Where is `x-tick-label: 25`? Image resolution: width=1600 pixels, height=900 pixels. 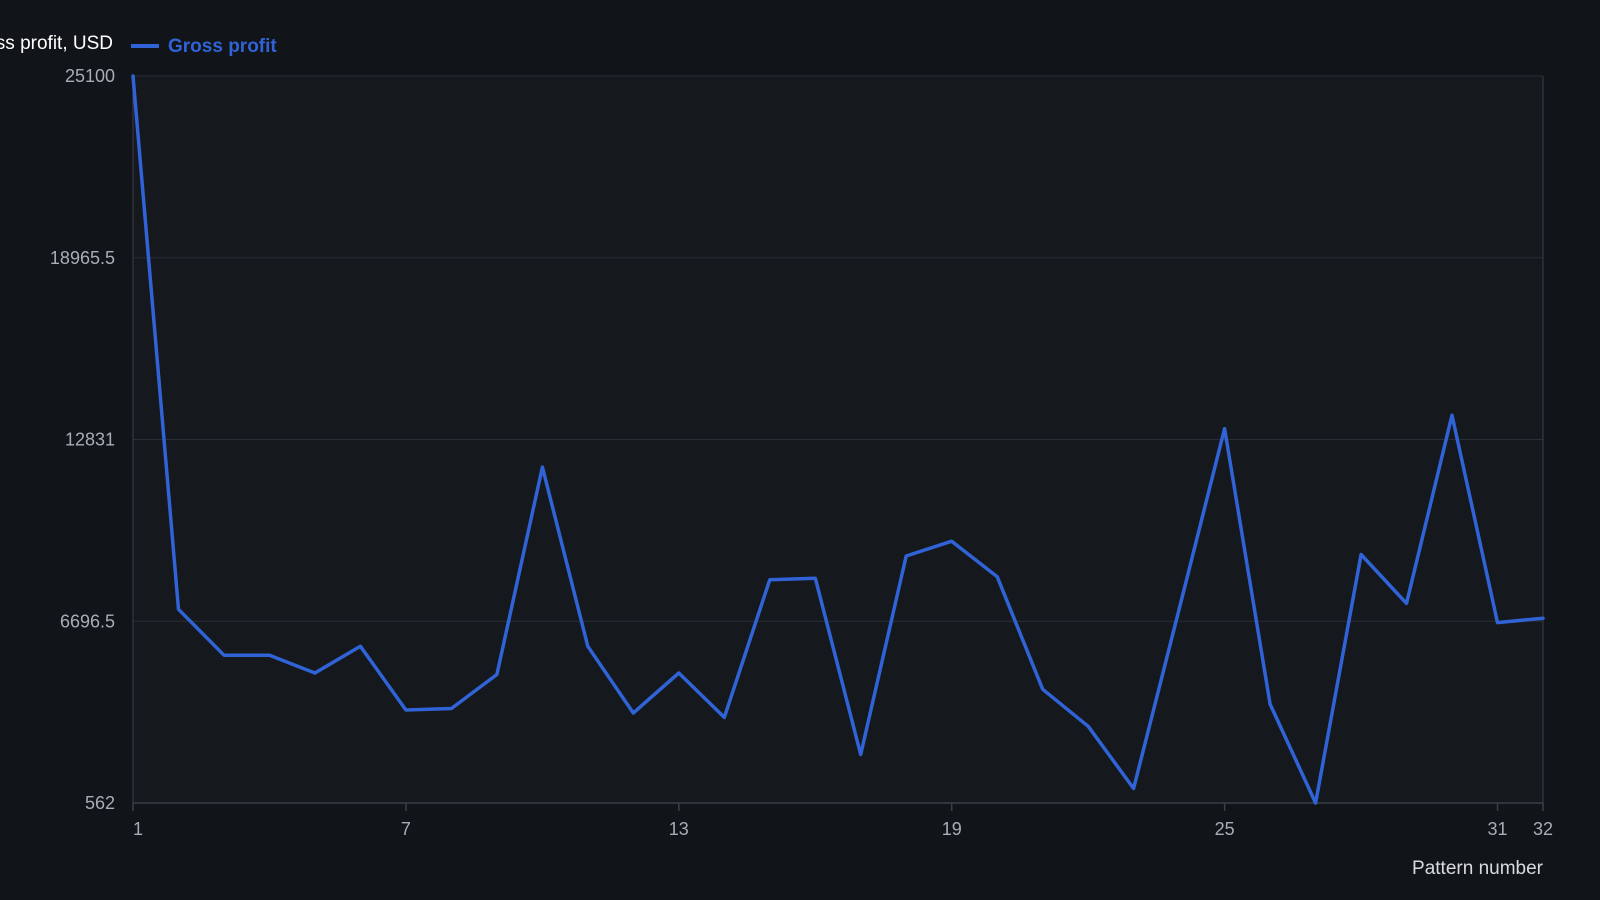
x-tick-label: 25 is located at coordinates (1225, 829).